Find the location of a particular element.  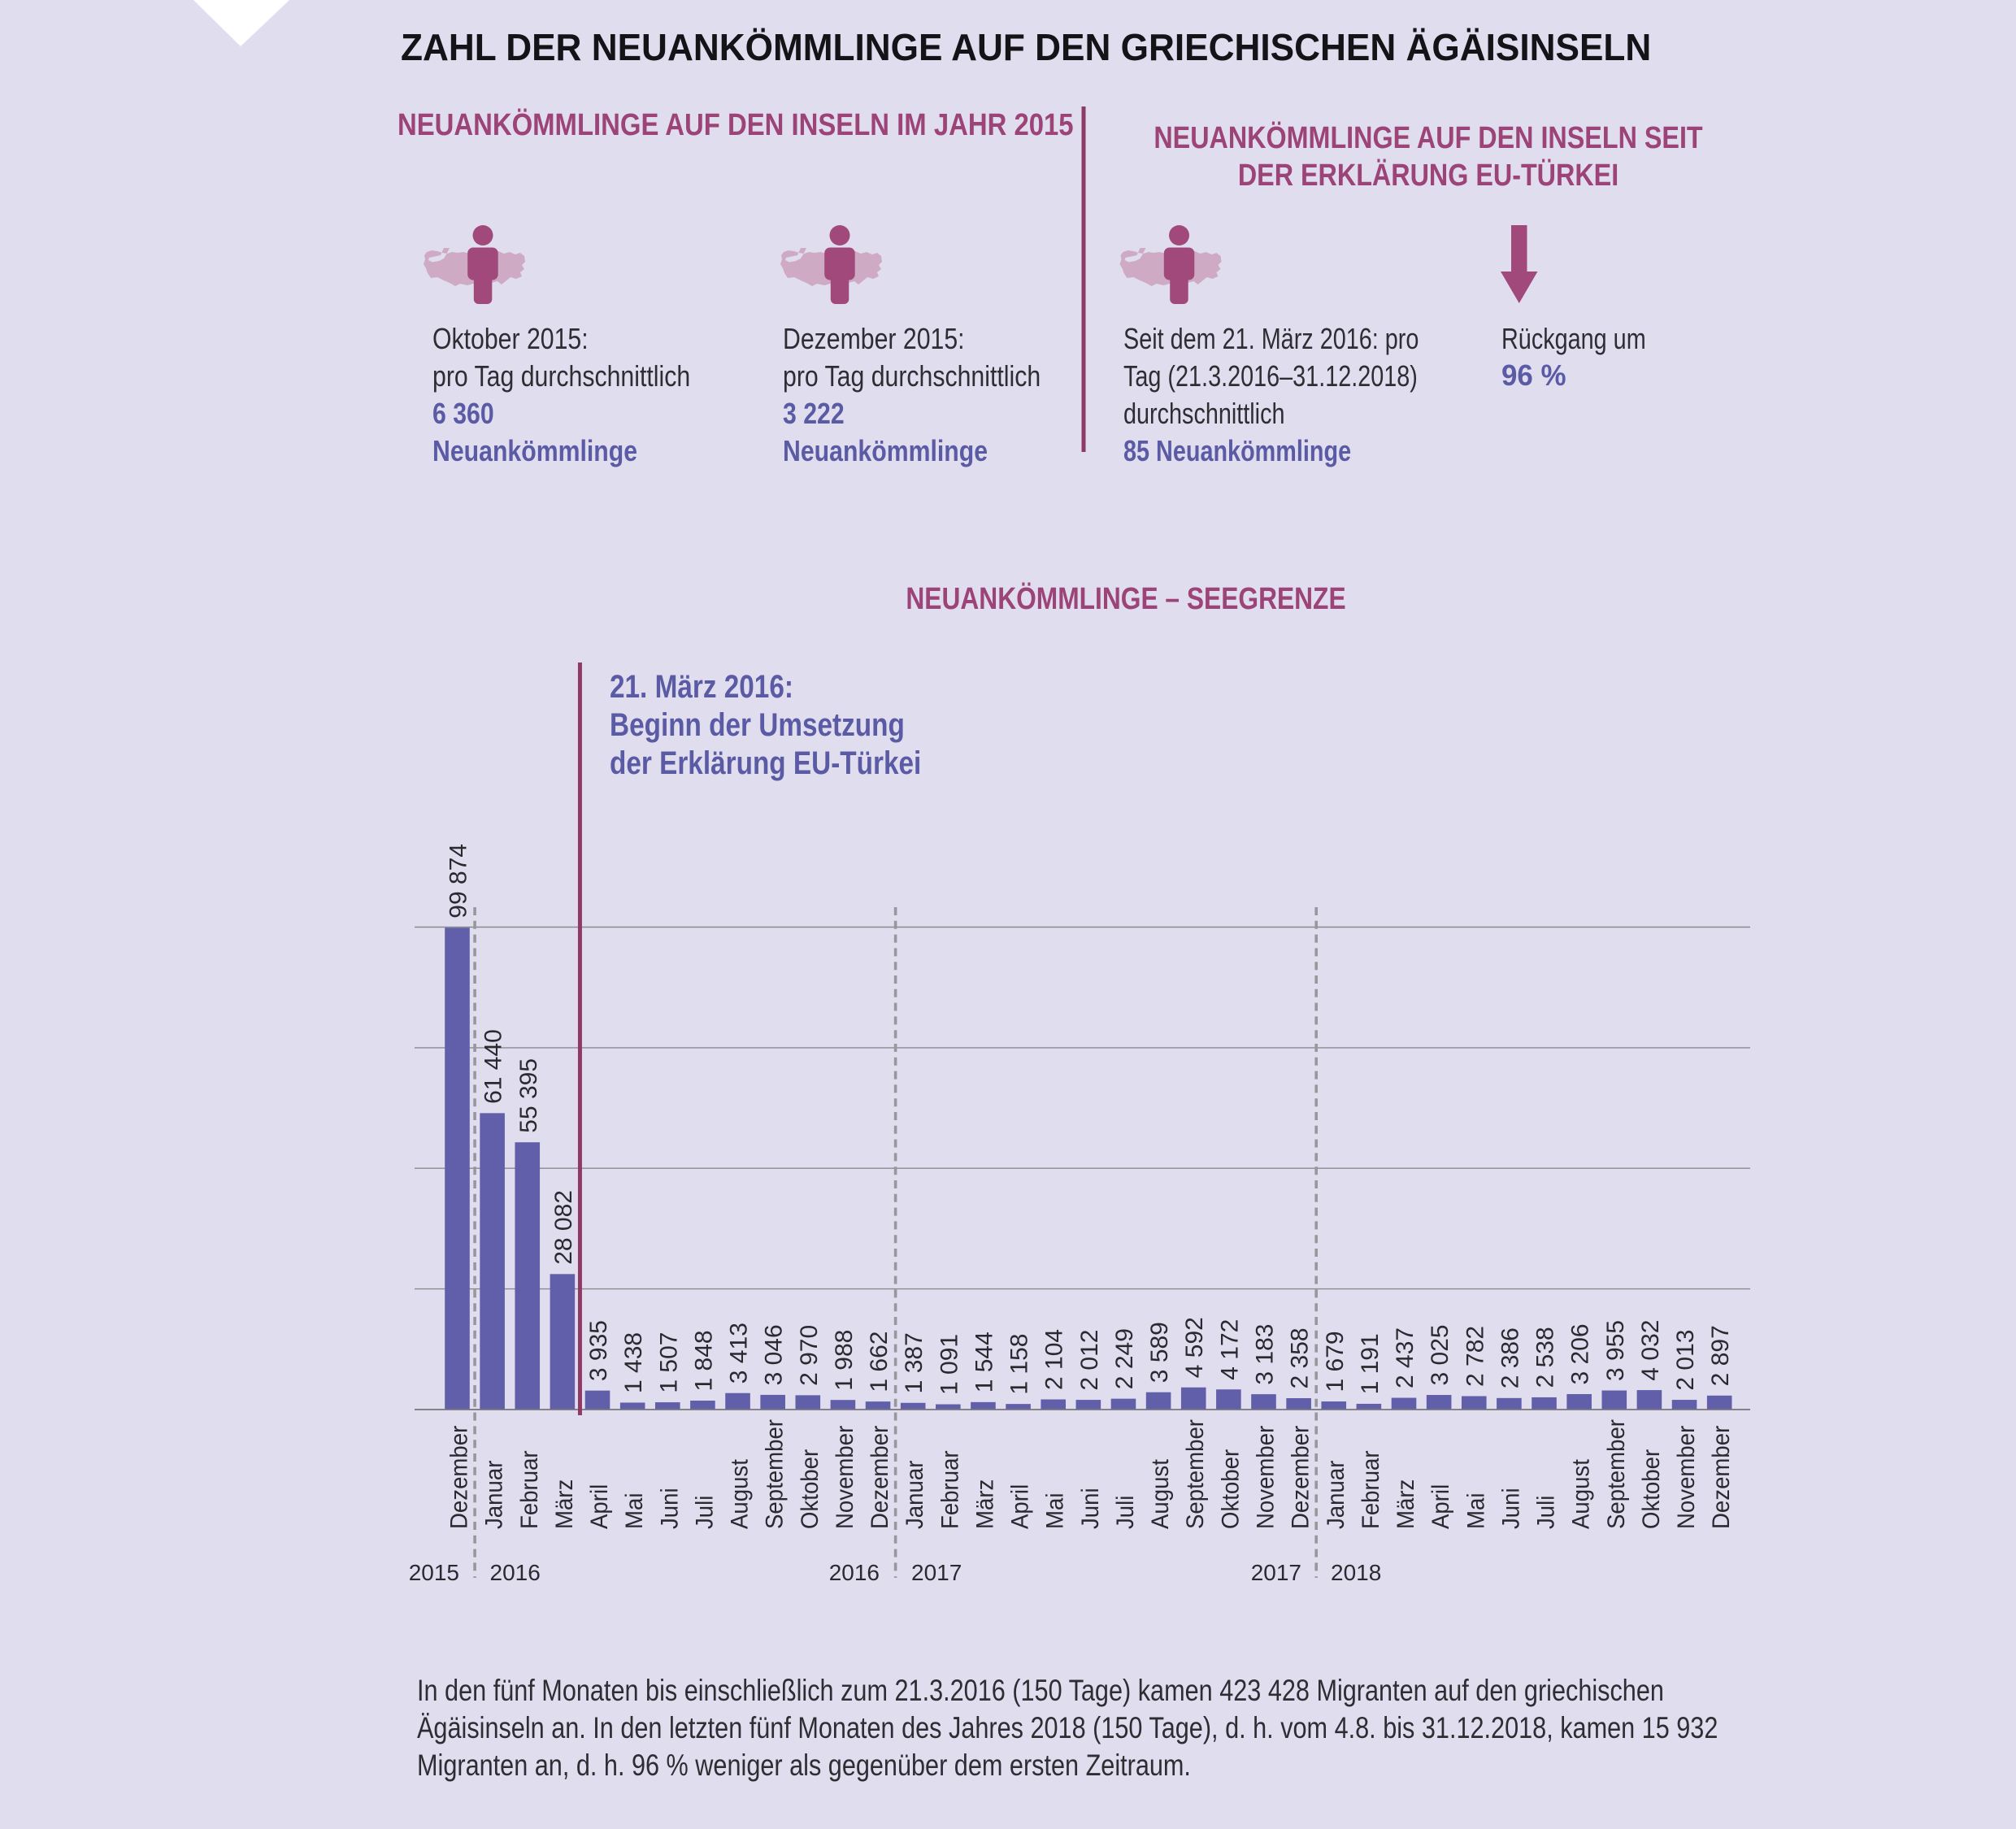

svg-text: 2 897 is located at coordinates (1720, 1355).